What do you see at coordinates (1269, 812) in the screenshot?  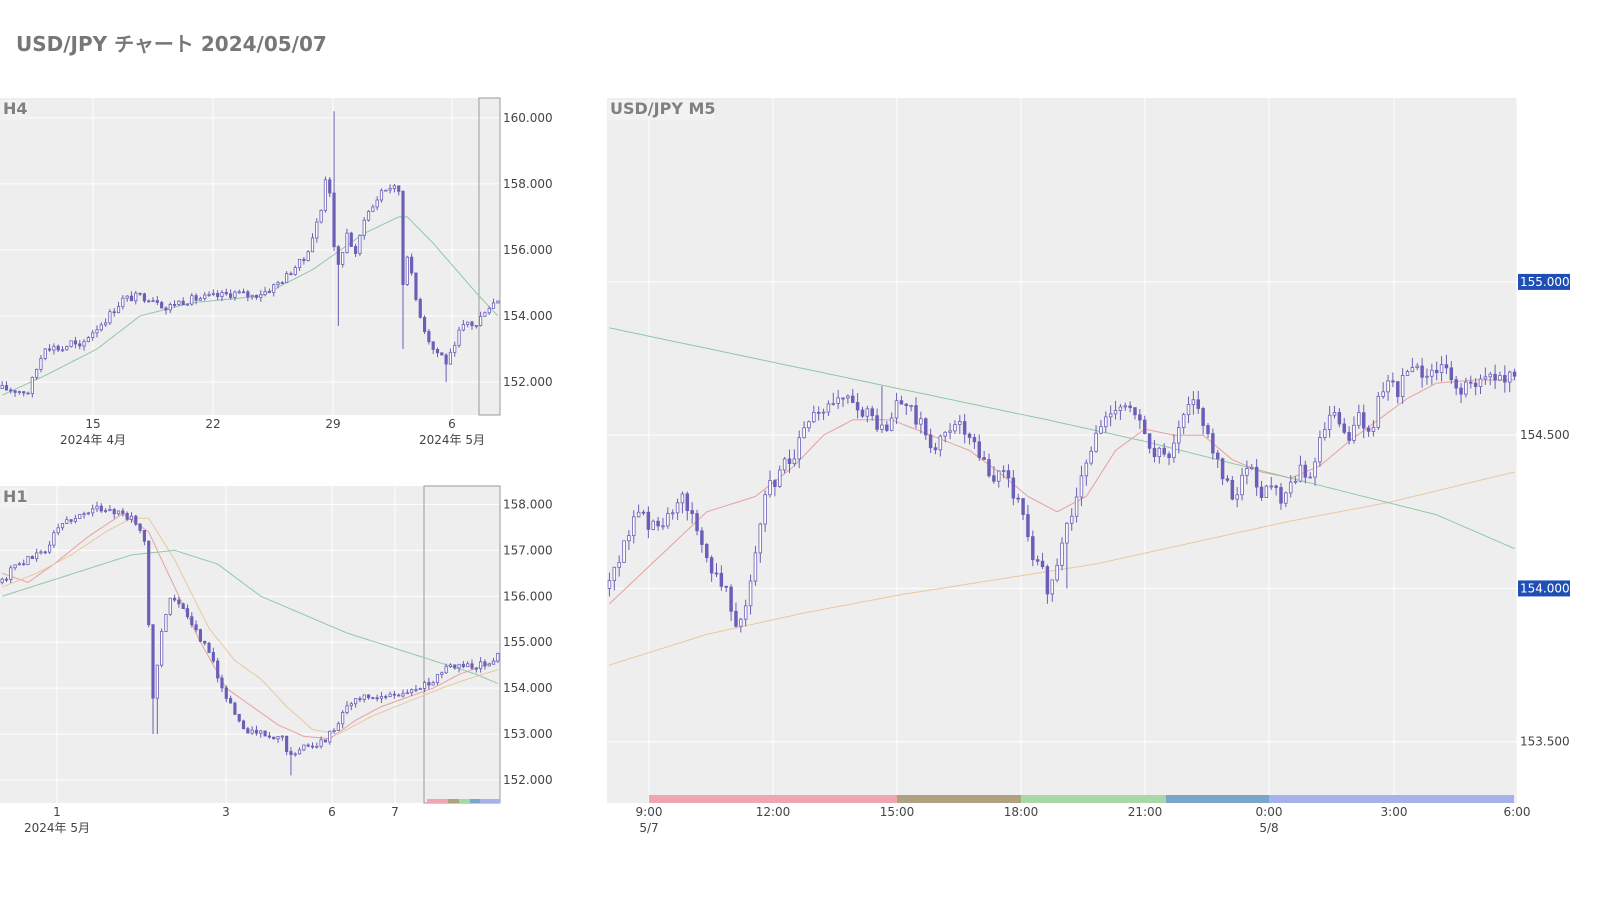 I see `x-tick-label: 0:00` at bounding box center [1269, 812].